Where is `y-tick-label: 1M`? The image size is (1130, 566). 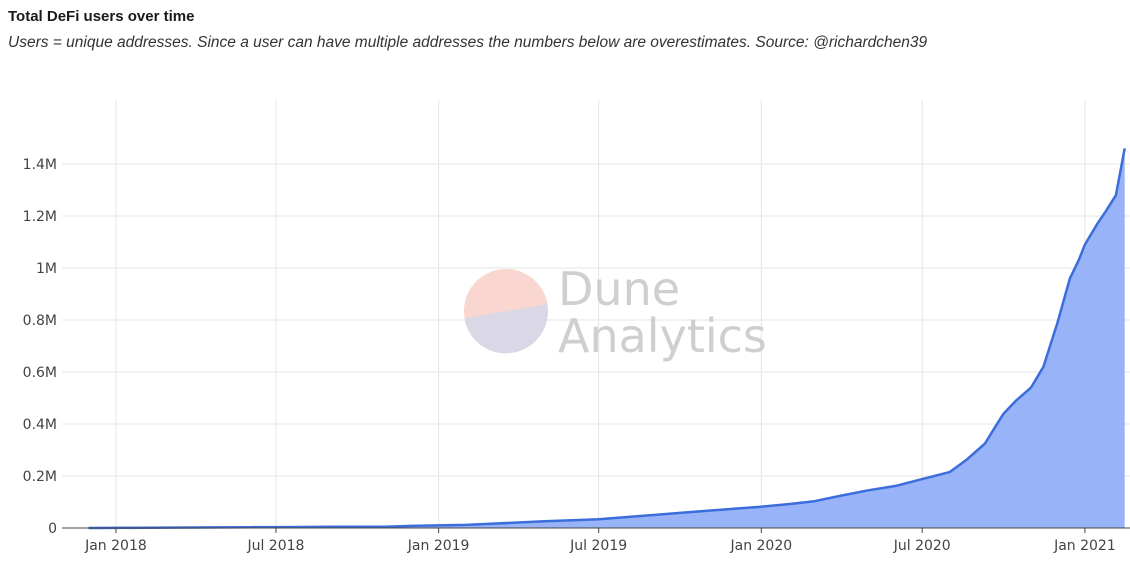 y-tick-label: 1M is located at coordinates (46, 269).